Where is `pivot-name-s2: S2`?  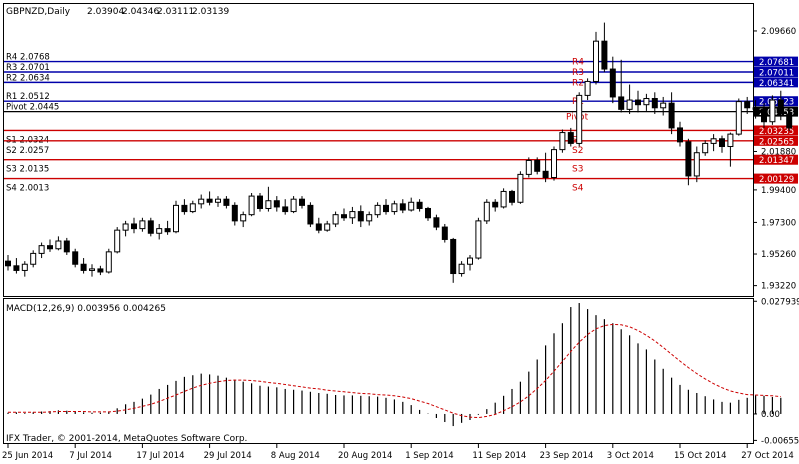
pivot-name-s2: S2 is located at coordinates (577, 151).